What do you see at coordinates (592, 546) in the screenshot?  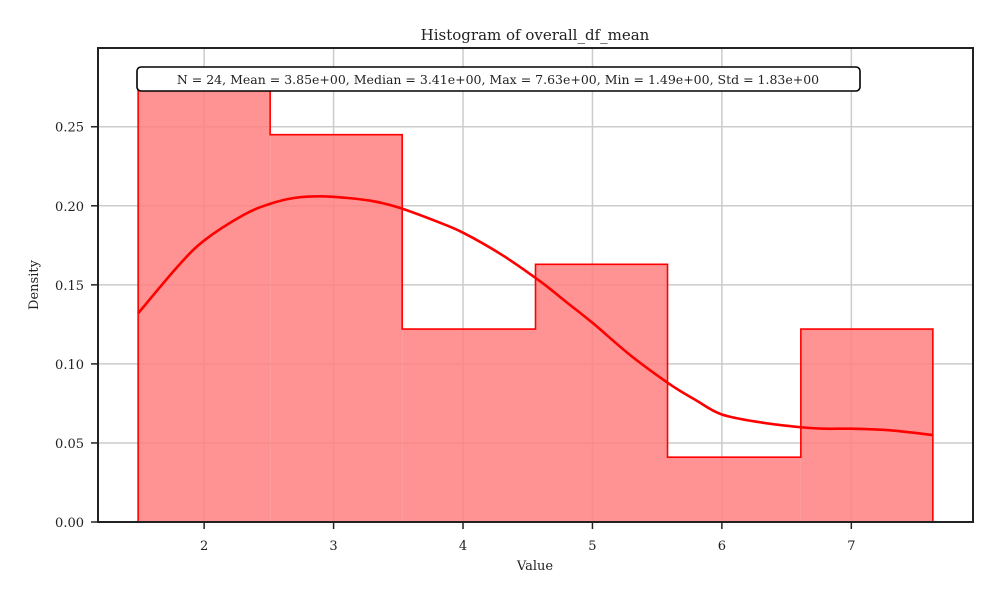 I see `x-tick-label: 5` at bounding box center [592, 546].